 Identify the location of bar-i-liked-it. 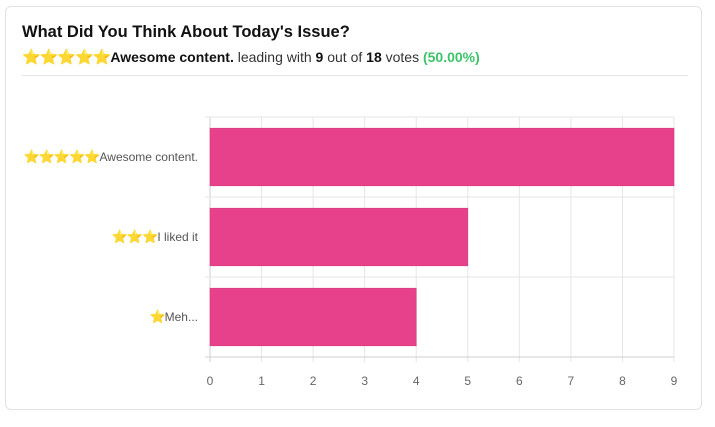
(339, 237).